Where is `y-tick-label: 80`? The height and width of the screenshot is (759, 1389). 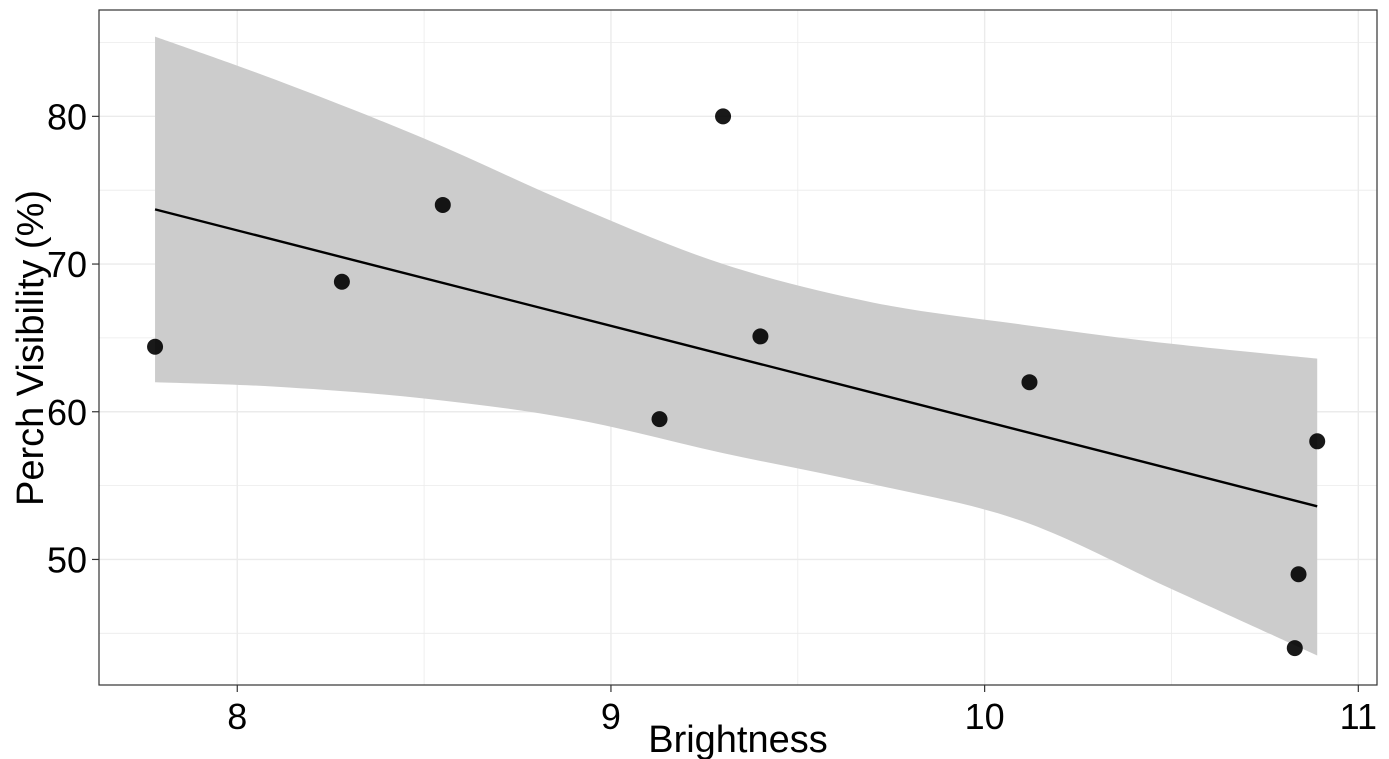 y-tick-label: 80 is located at coordinates (67, 116).